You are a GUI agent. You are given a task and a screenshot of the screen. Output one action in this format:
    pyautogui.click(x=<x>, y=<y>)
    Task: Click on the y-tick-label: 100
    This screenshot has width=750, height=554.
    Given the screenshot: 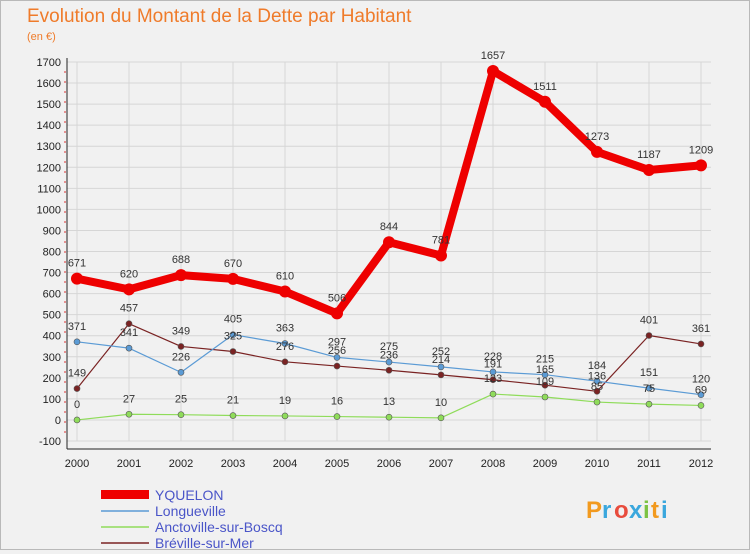 What is the action you would take?
    pyautogui.click(x=52, y=400)
    